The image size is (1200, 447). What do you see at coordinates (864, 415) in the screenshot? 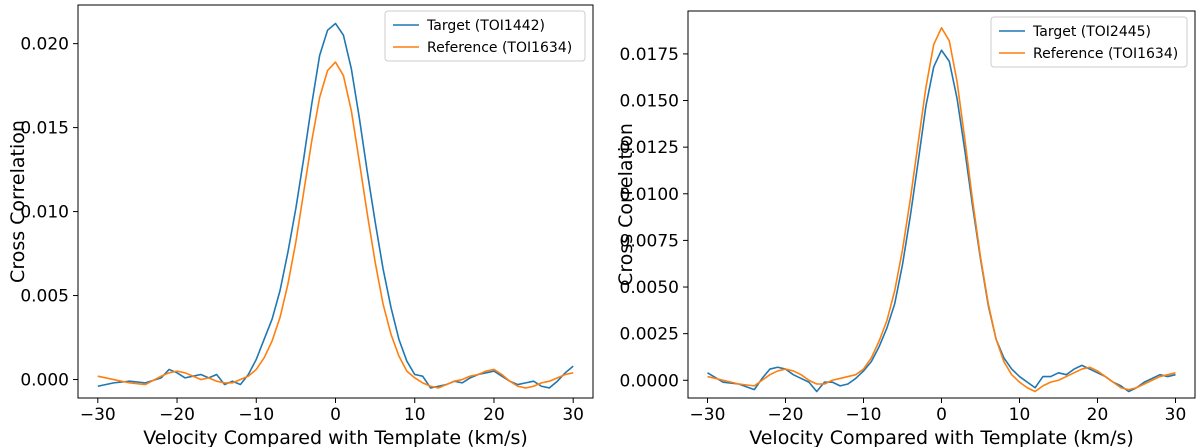
I see `right-x-tick-label: −10` at bounding box center [864, 415].